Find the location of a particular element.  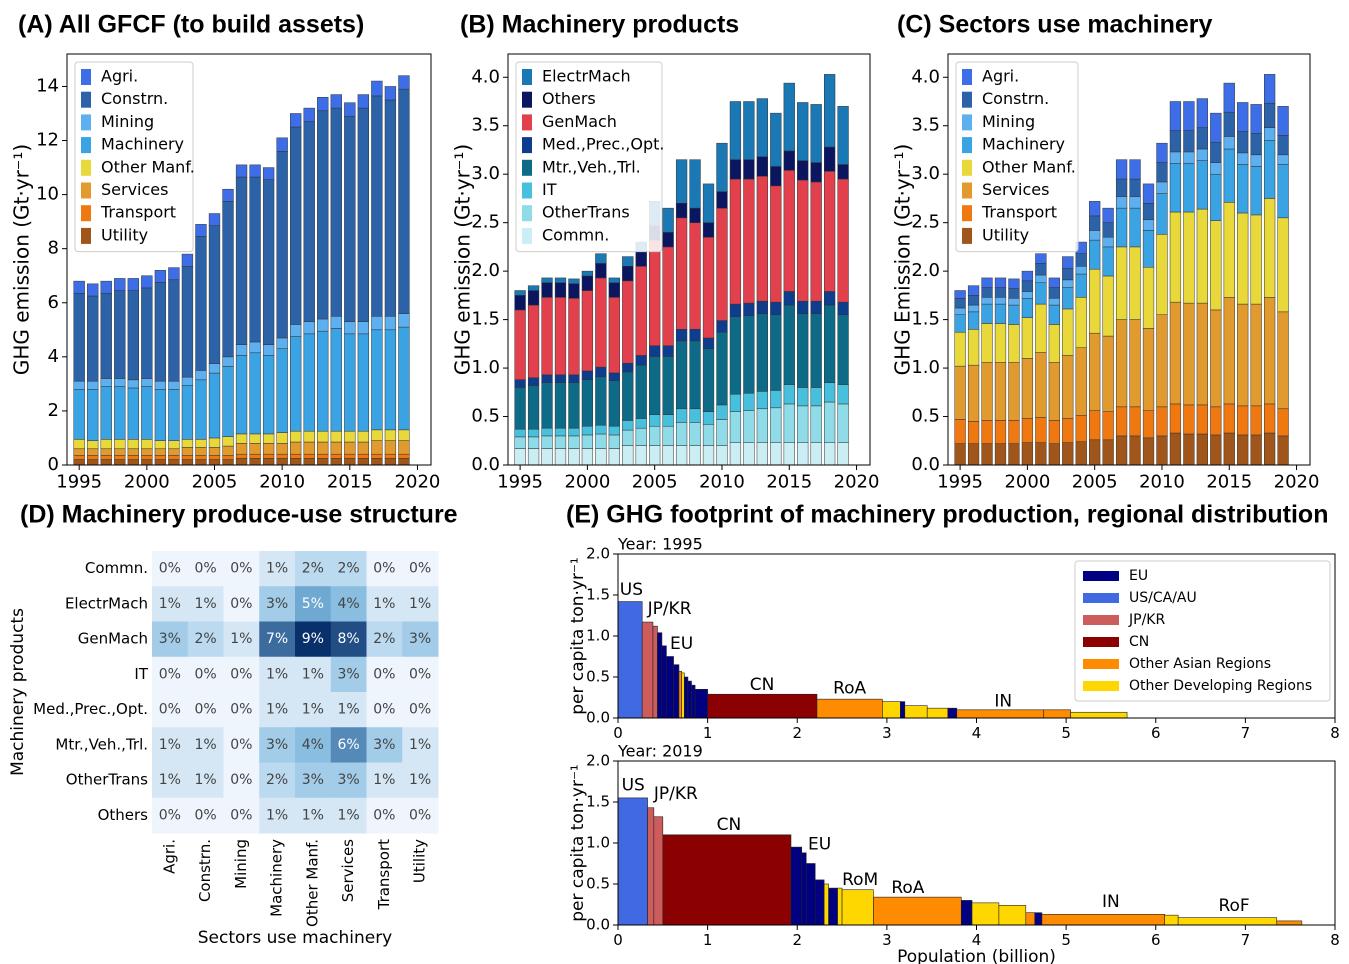

cell-label: 8% is located at coordinates (349, 639).